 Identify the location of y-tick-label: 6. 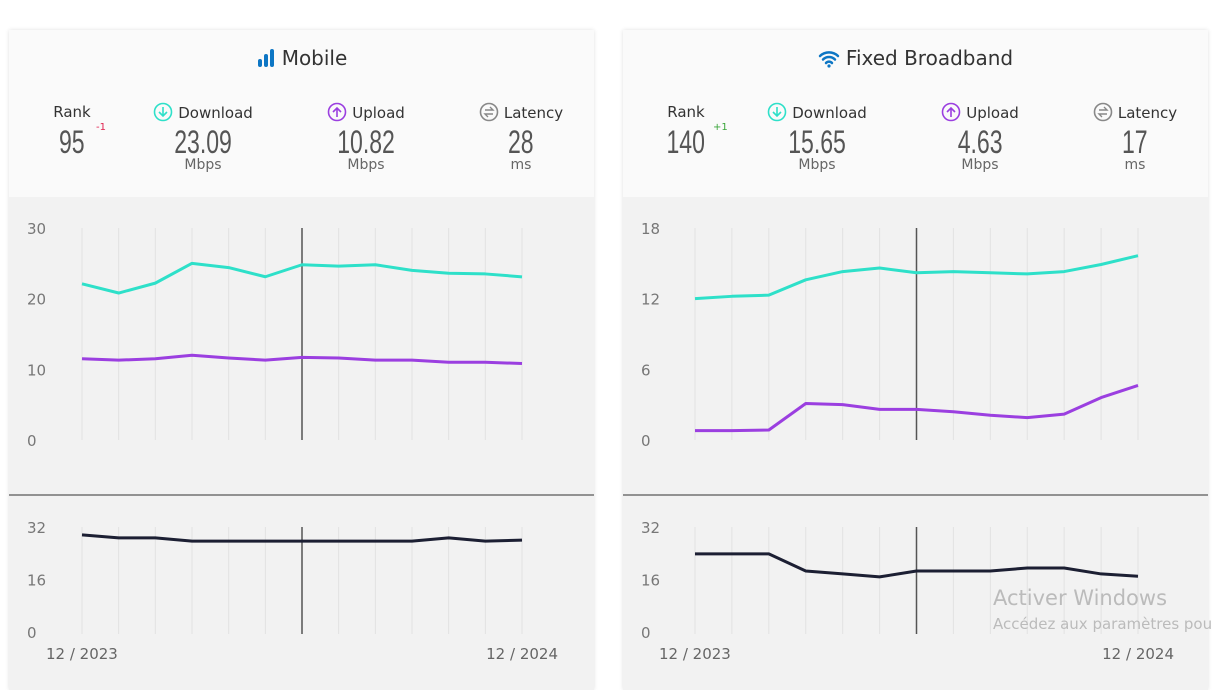
(646, 370).